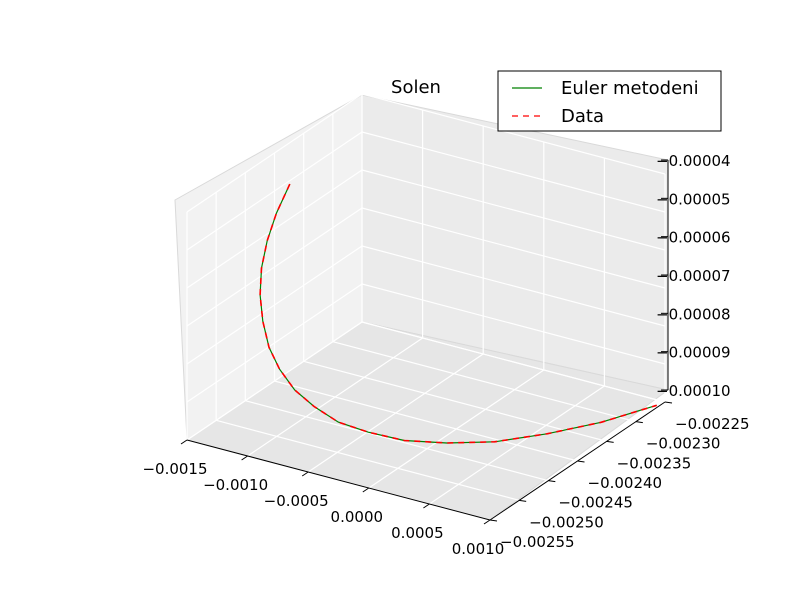  What do you see at coordinates (693, 238) in the screenshot?
I see `z-tick-label: −0.00006` at bounding box center [693, 238].